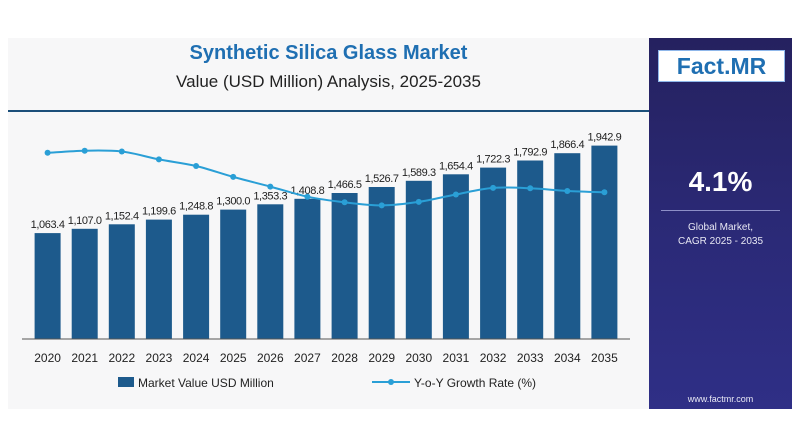 This screenshot has width=800, height=448. Describe the element at coordinates (530, 188) in the screenshot. I see `growth-point-2033` at that location.